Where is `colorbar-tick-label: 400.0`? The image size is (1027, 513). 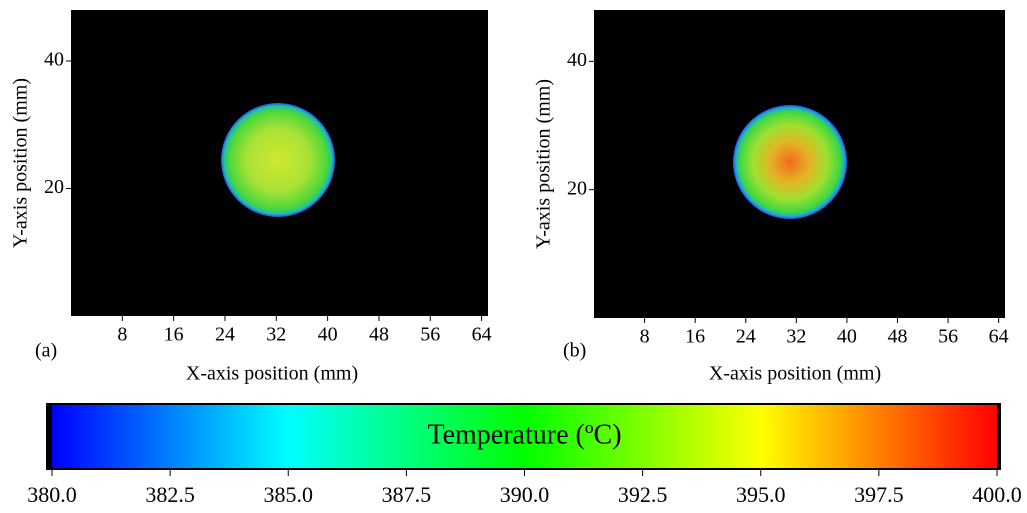
colorbar-tick-label: 400.0 is located at coordinates (997, 494).